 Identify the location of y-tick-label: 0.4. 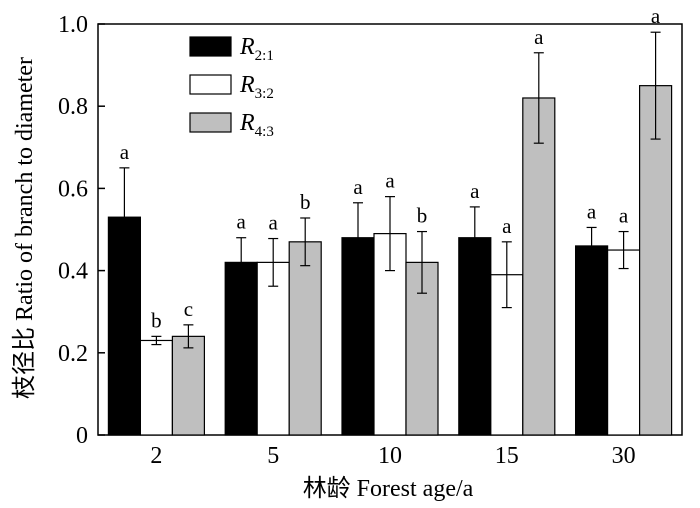
(73, 272).